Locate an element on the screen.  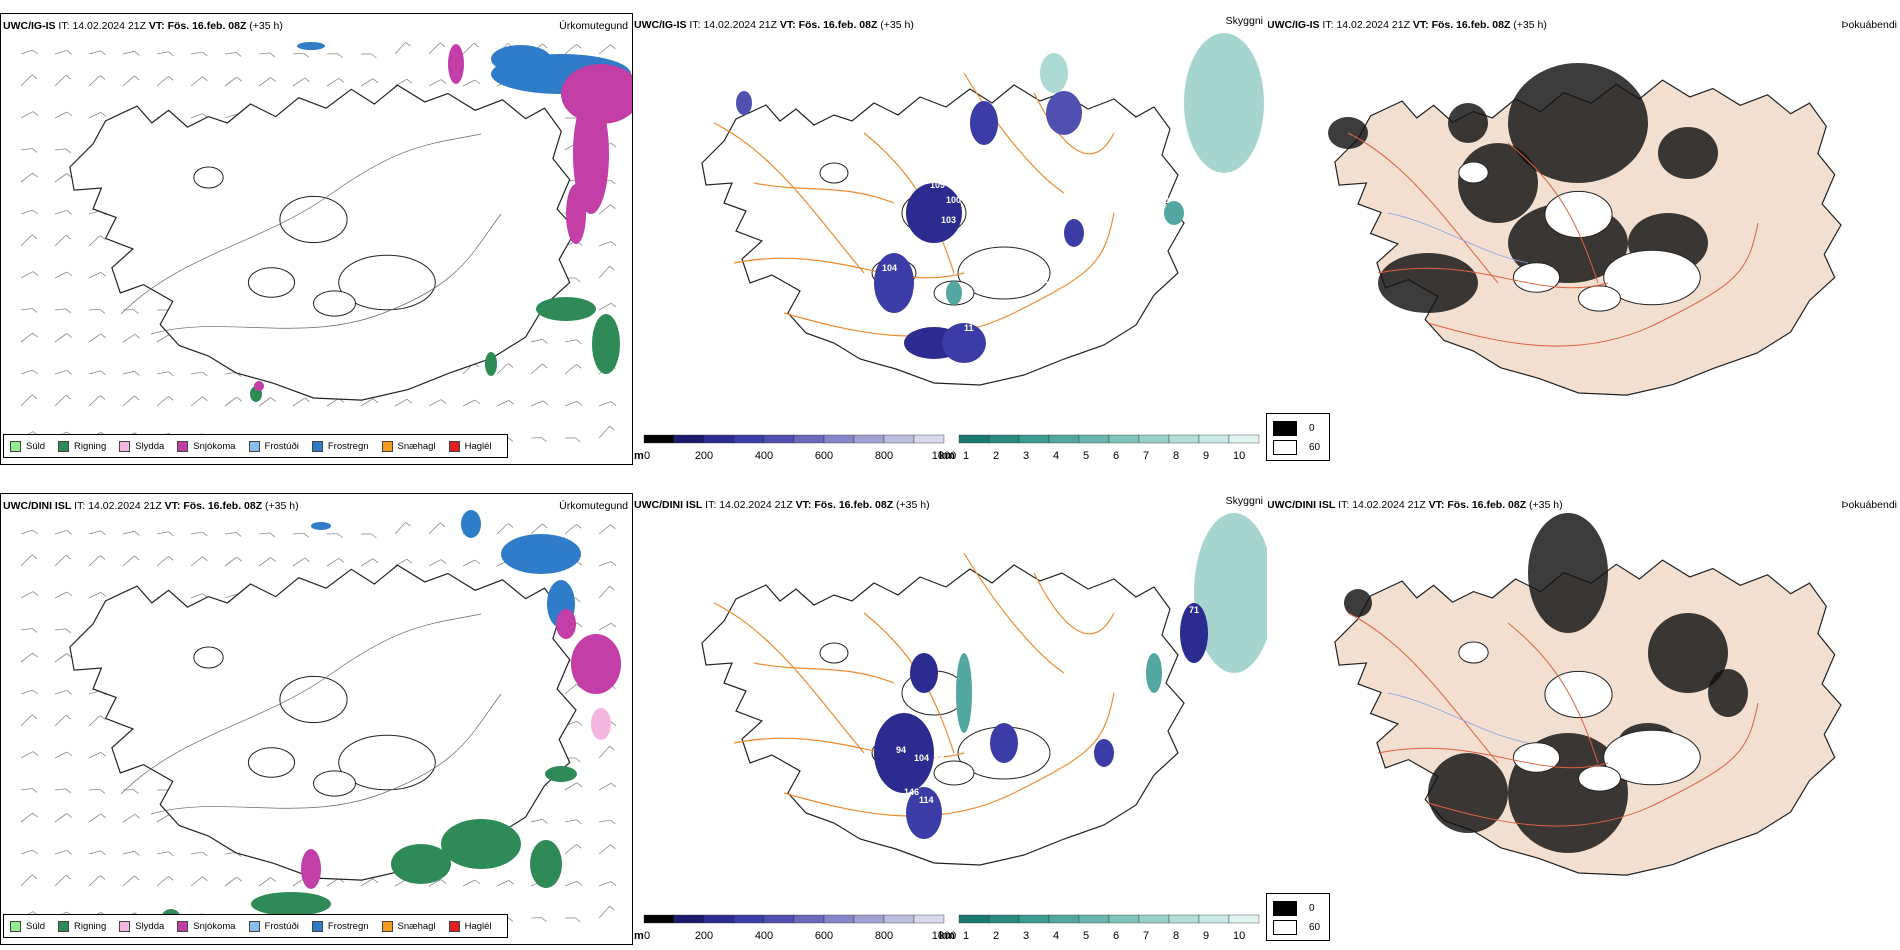
visibility-value: 104 is located at coordinates (921, 758).